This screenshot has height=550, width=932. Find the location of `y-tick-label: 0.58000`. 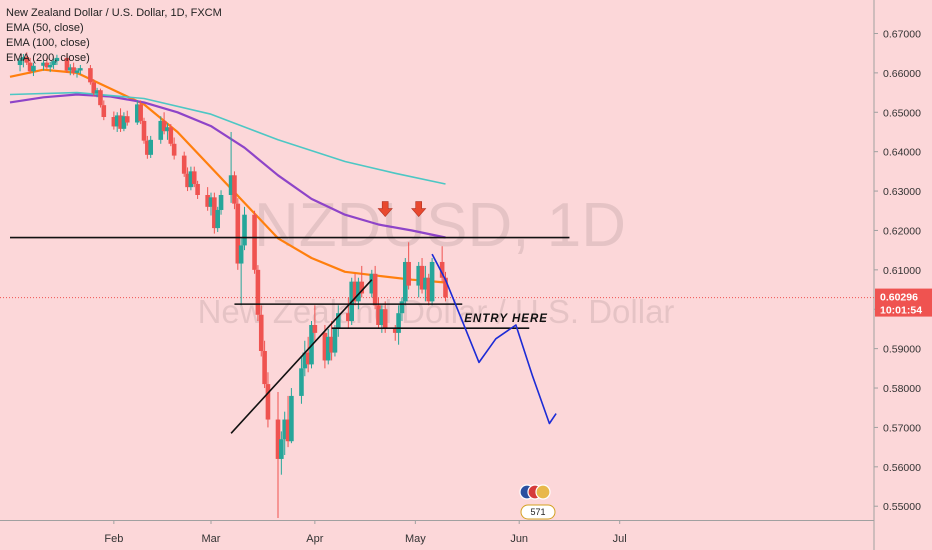

y-tick-label: 0.58000 is located at coordinates (902, 389).